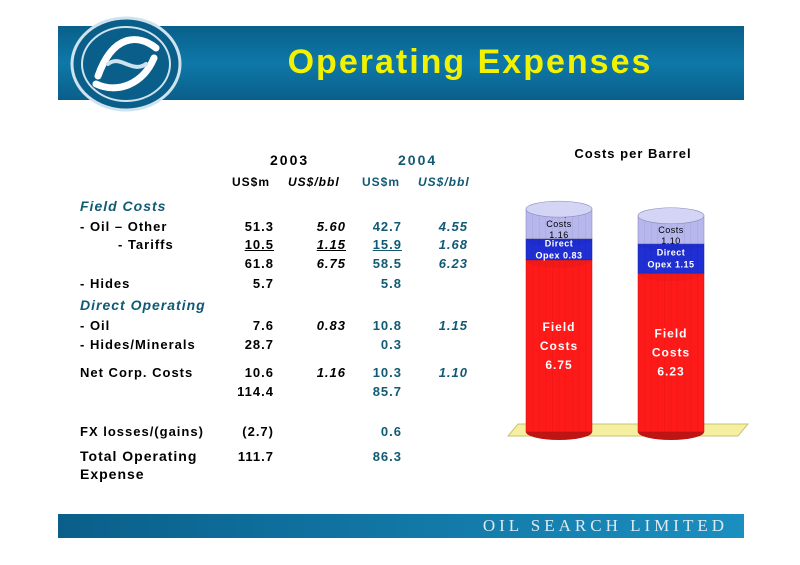 The image size is (800, 565). I want to click on cell-m04: 0.3, so click(391, 344).